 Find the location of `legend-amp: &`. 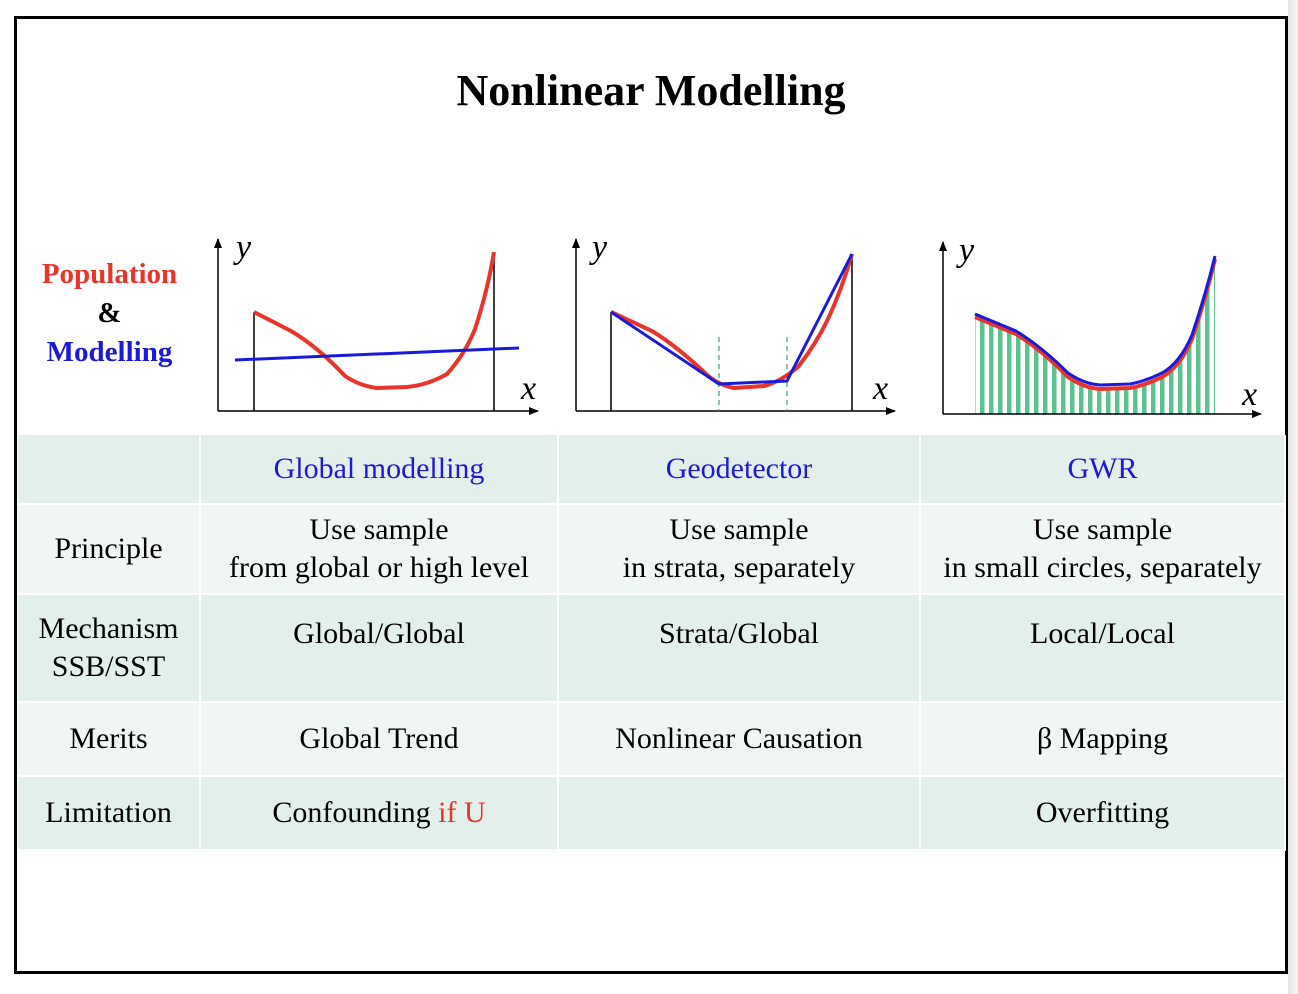

legend-amp: & is located at coordinates (109, 313).